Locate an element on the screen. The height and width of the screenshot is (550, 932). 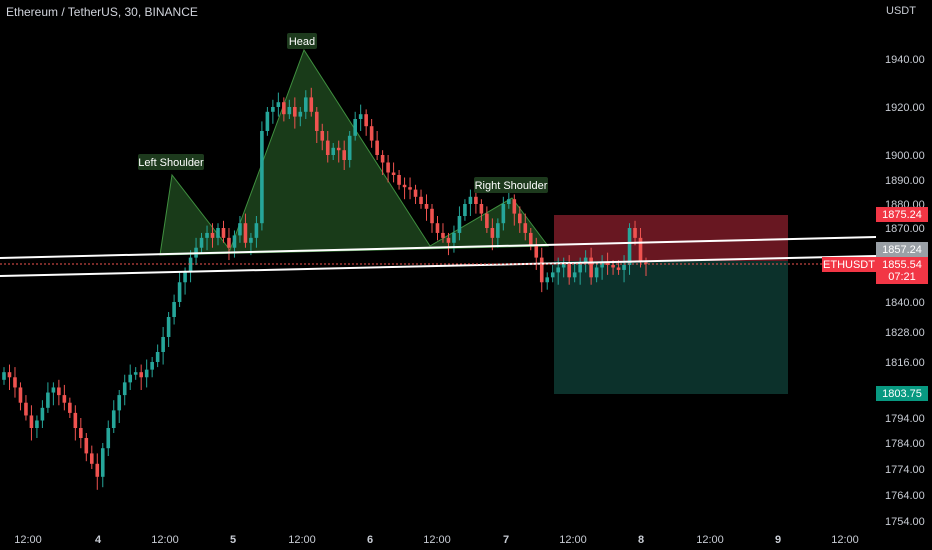
x-tick-label: 7 is located at coordinates (506, 540).